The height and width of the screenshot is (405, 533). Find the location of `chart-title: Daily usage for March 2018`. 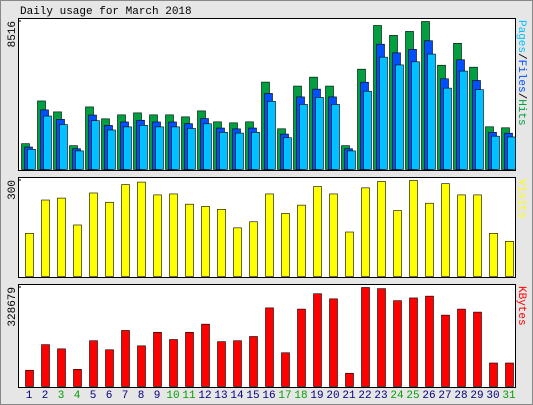

chart-title: Daily usage for March 2018 is located at coordinates (106, 12).